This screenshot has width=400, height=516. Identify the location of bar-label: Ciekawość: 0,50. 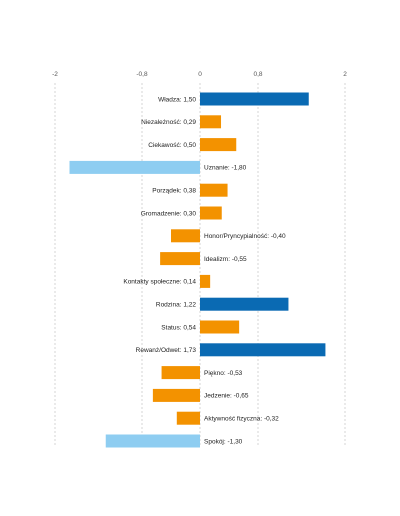
(172, 145).